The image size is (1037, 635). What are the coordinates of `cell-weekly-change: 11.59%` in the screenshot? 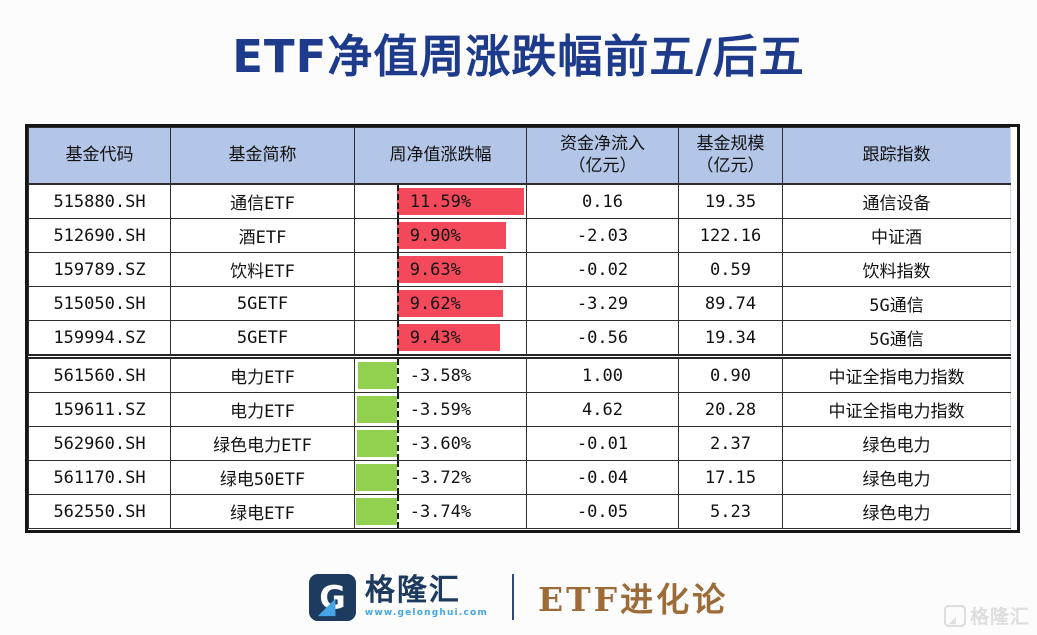 It's located at (440, 201).